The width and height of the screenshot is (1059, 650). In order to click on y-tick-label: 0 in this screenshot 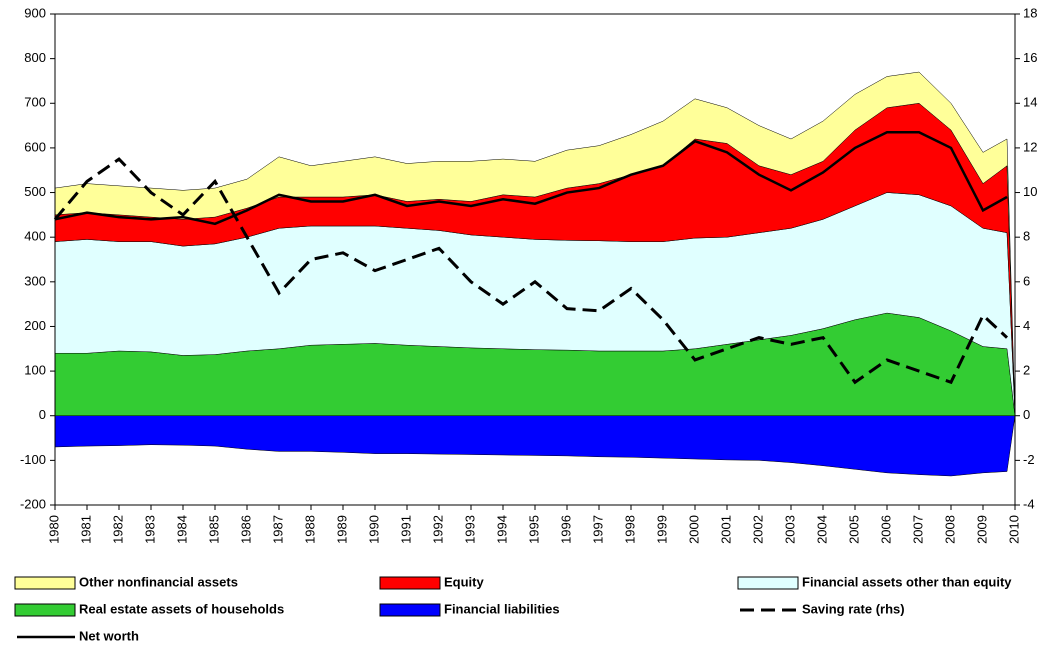, I will do `click(42, 414)`.